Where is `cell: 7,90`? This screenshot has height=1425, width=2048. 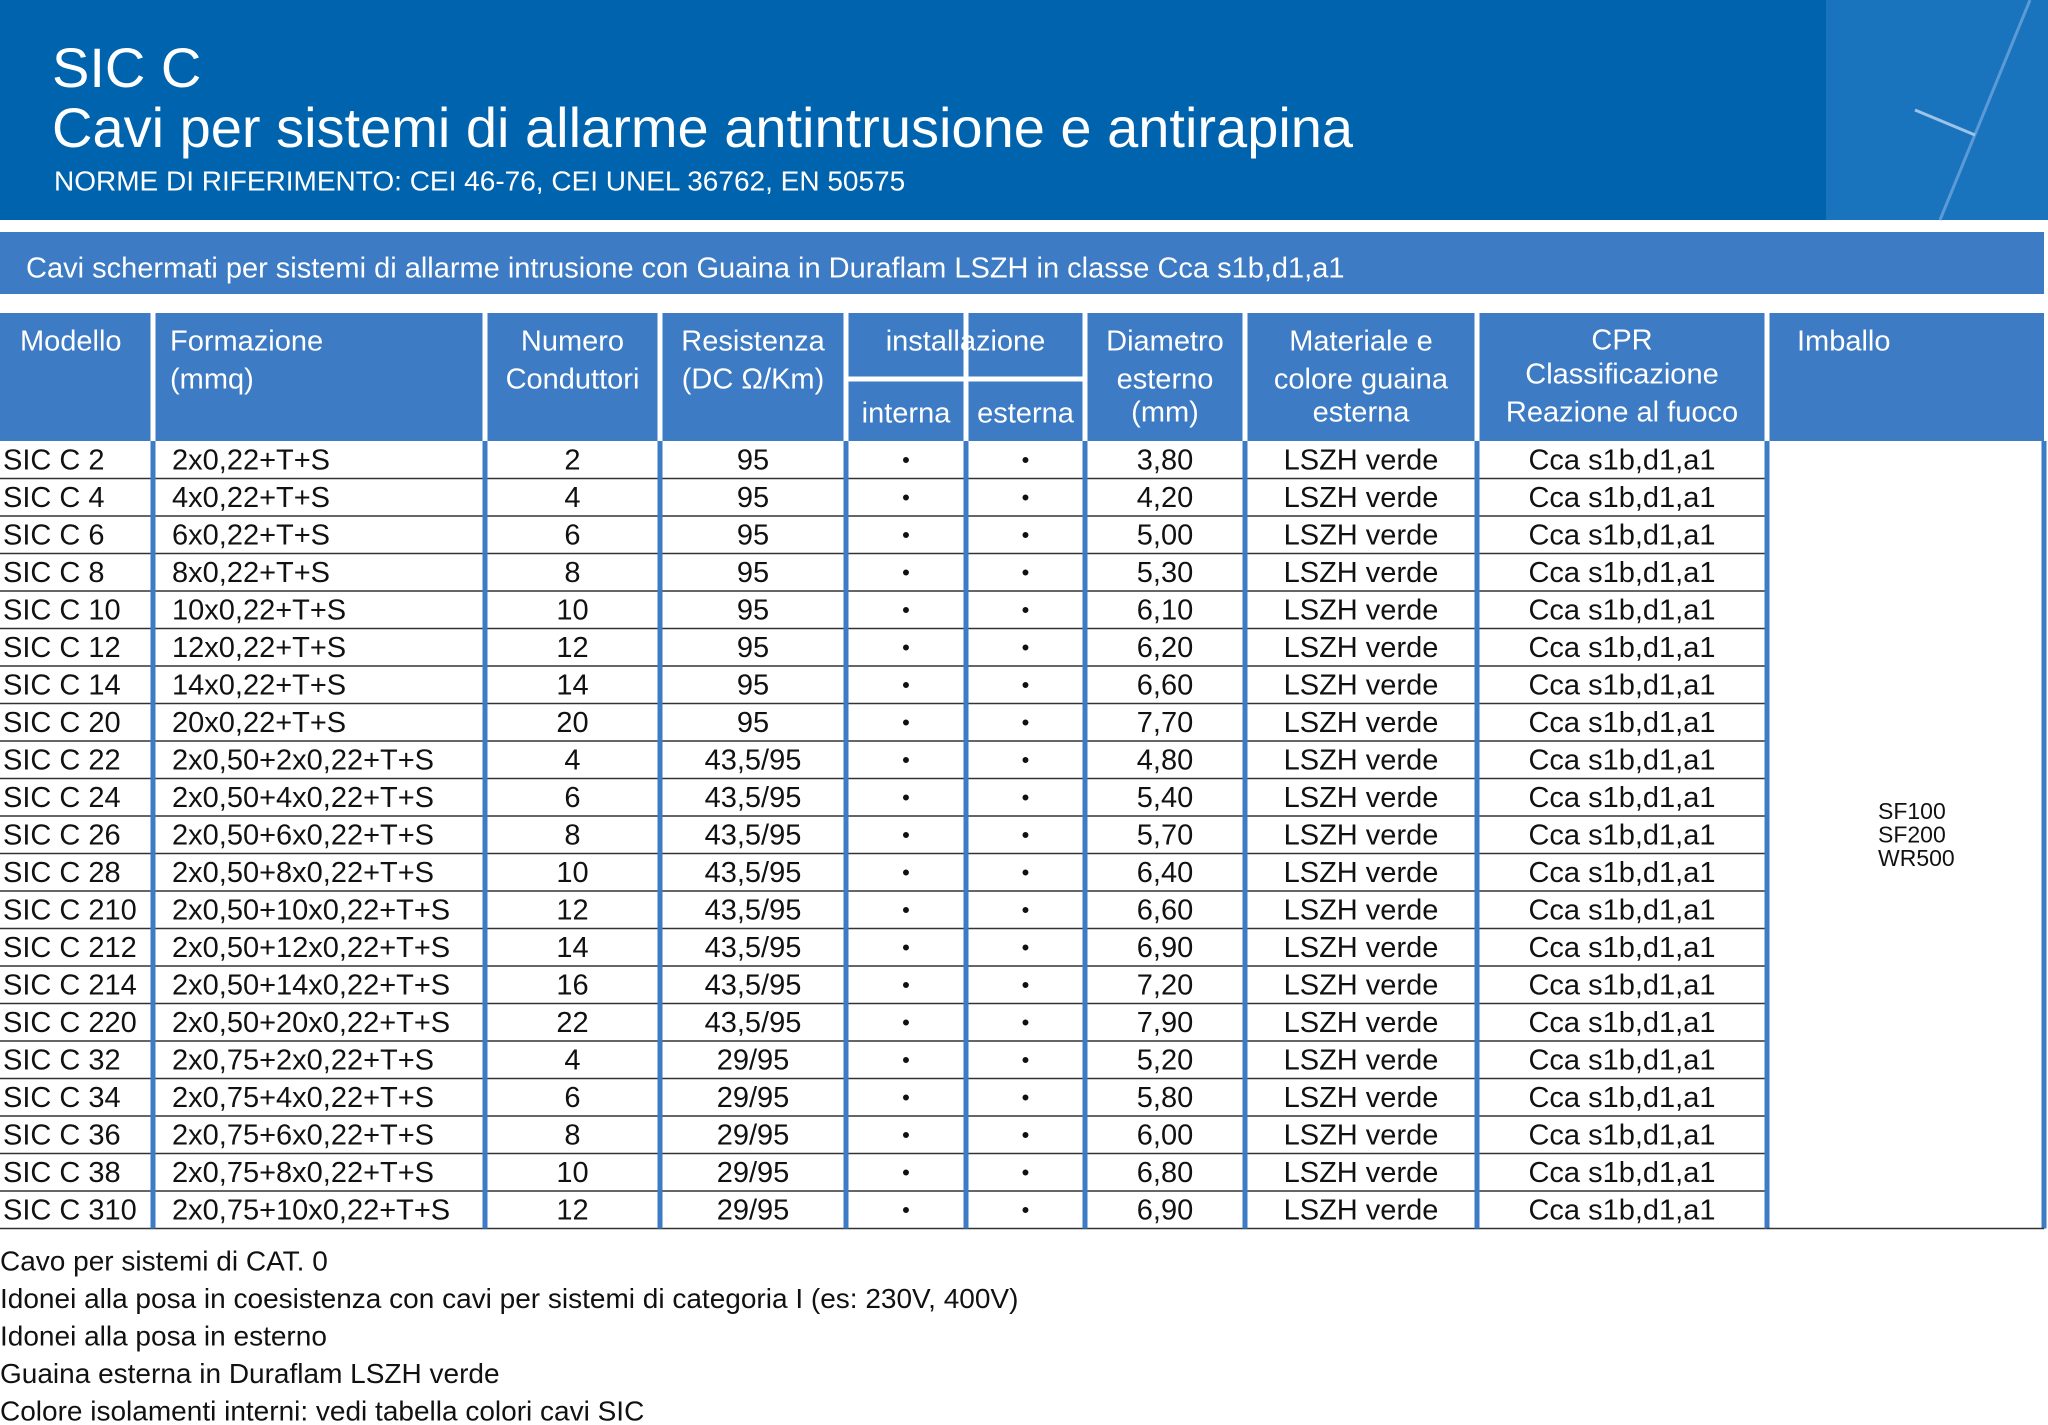
cell: 7,90 is located at coordinates (1165, 1023).